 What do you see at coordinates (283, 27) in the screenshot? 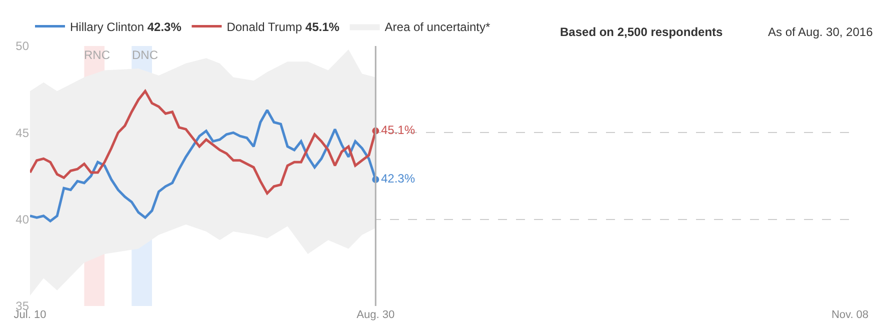
I see `legend-label: Donald Trump 45.1%` at bounding box center [283, 27].